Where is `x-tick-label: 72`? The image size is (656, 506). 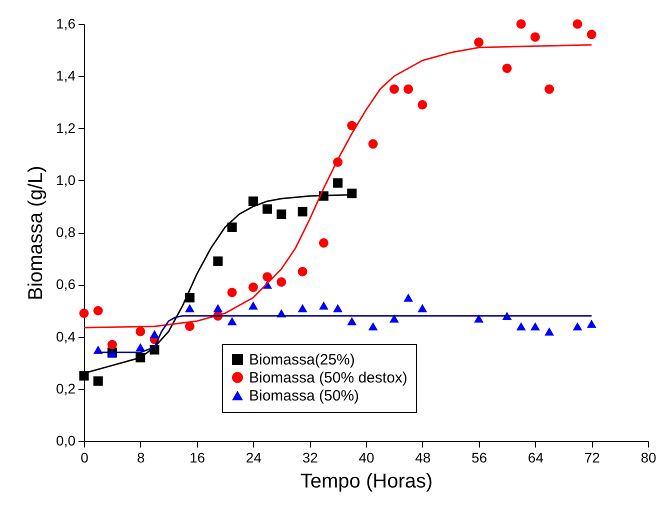 x-tick-label: 72 is located at coordinates (592, 458).